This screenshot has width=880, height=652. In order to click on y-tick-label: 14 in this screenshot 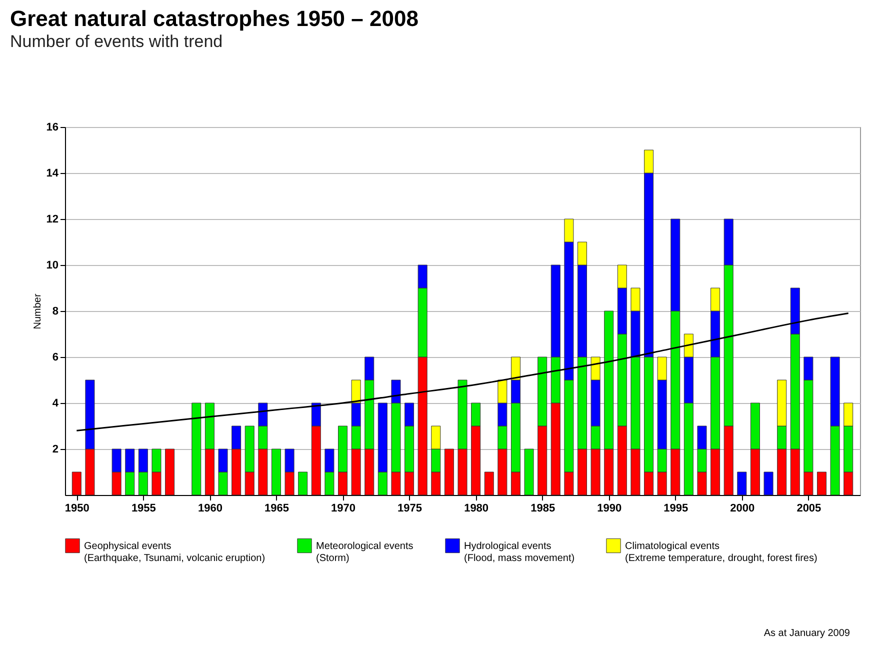, I will do `click(53, 174)`.